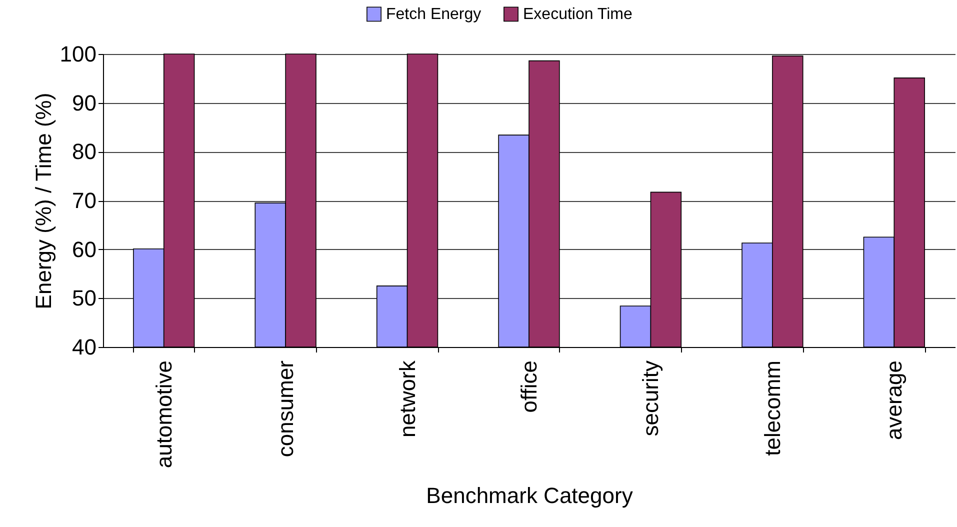  What do you see at coordinates (772, 408) in the screenshot?
I see `x-tick-label: telecomm` at bounding box center [772, 408].